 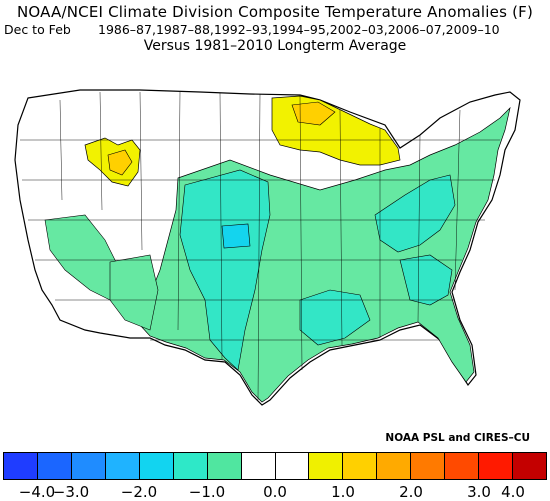 What do you see at coordinates (236, 236) in the screenshot?
I see `cool-patch-kansas` at bounding box center [236, 236].